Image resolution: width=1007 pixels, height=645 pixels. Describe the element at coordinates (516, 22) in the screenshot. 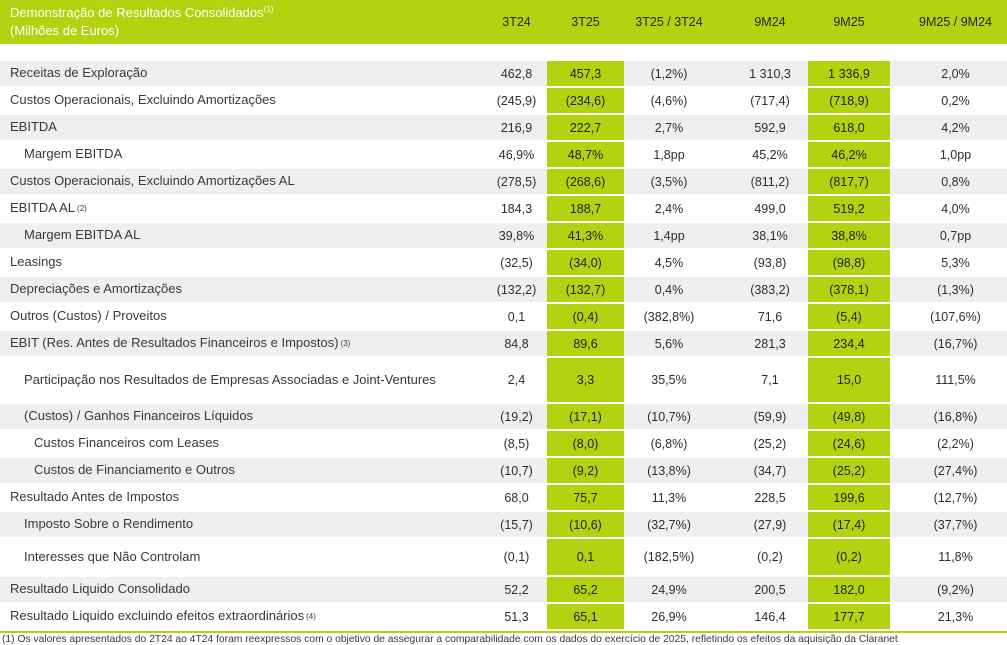

I see `column-header-3T24: 3T24` at that location.